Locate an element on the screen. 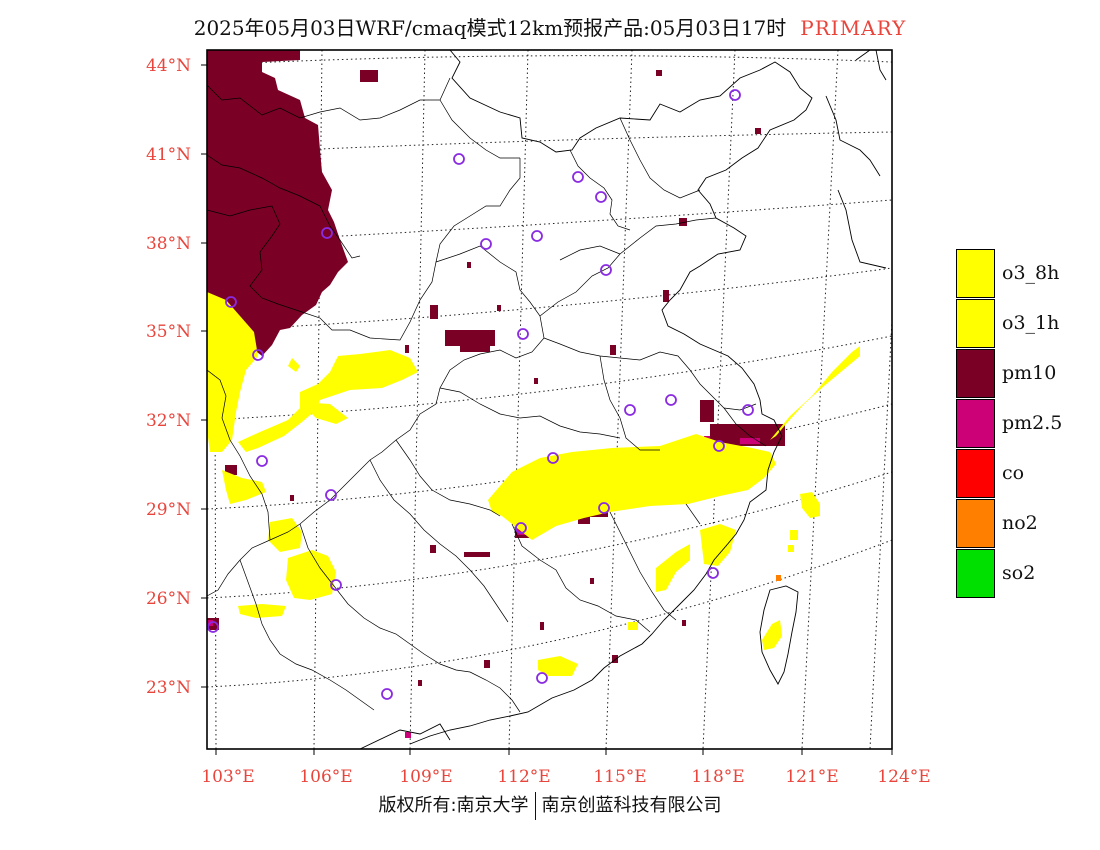 This screenshot has width=1100, height=850. lon-label: 115°E is located at coordinates (619, 777).